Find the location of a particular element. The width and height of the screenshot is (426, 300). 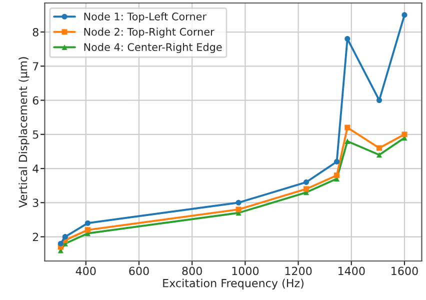

y-axis-title: Vertical Displacement (μm) is located at coordinates (24, 132).